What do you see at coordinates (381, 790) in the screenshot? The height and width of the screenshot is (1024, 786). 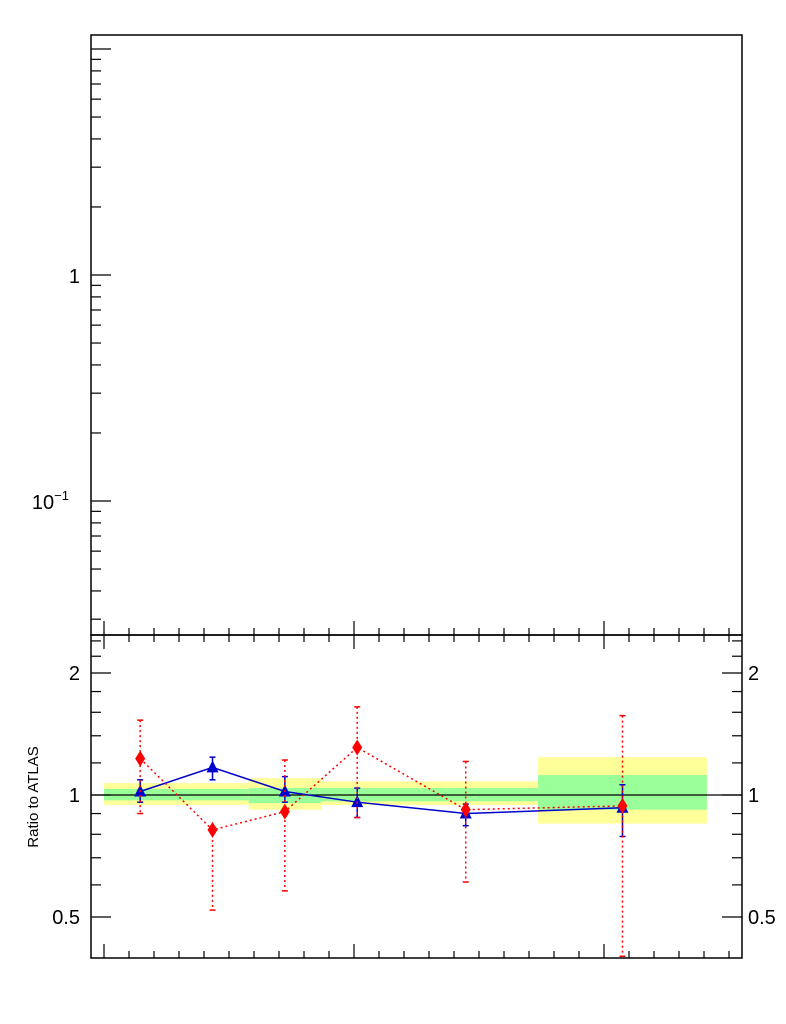 I see `series-line-triangle` at bounding box center [381, 790].